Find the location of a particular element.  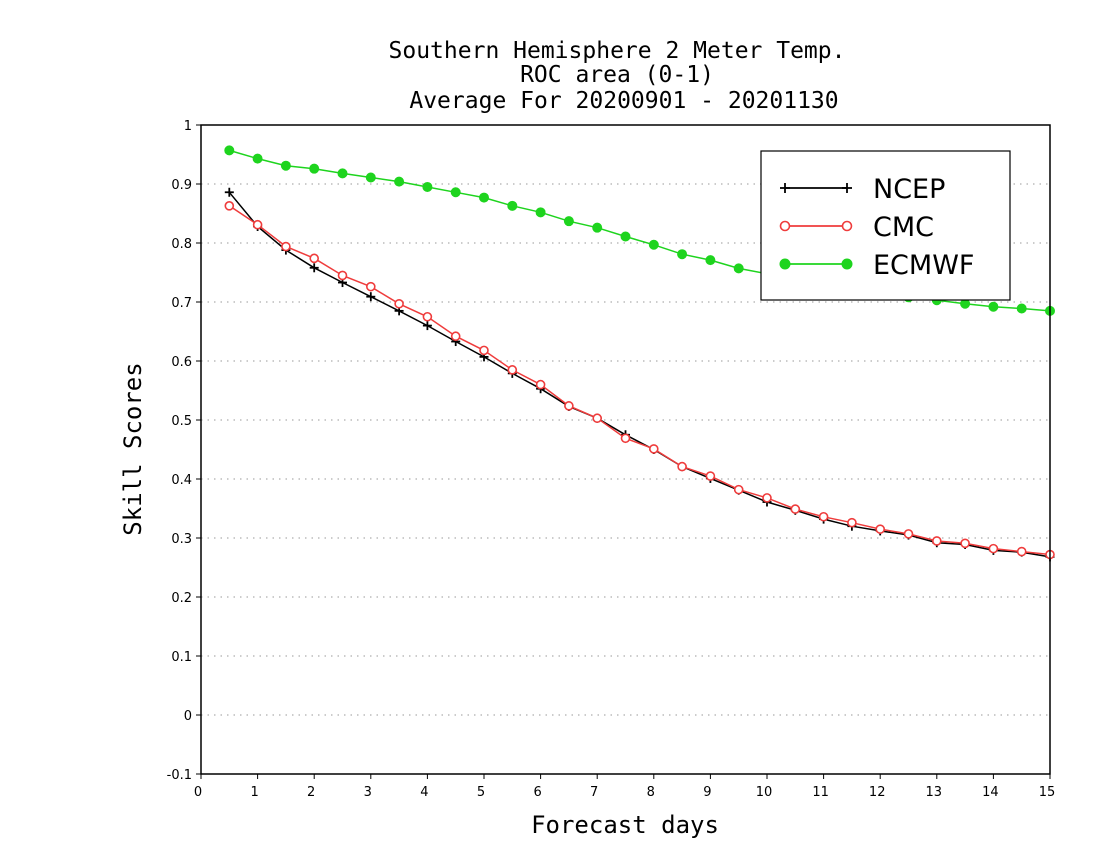

y-tick-label: 0.3 is located at coordinates (181, 539).